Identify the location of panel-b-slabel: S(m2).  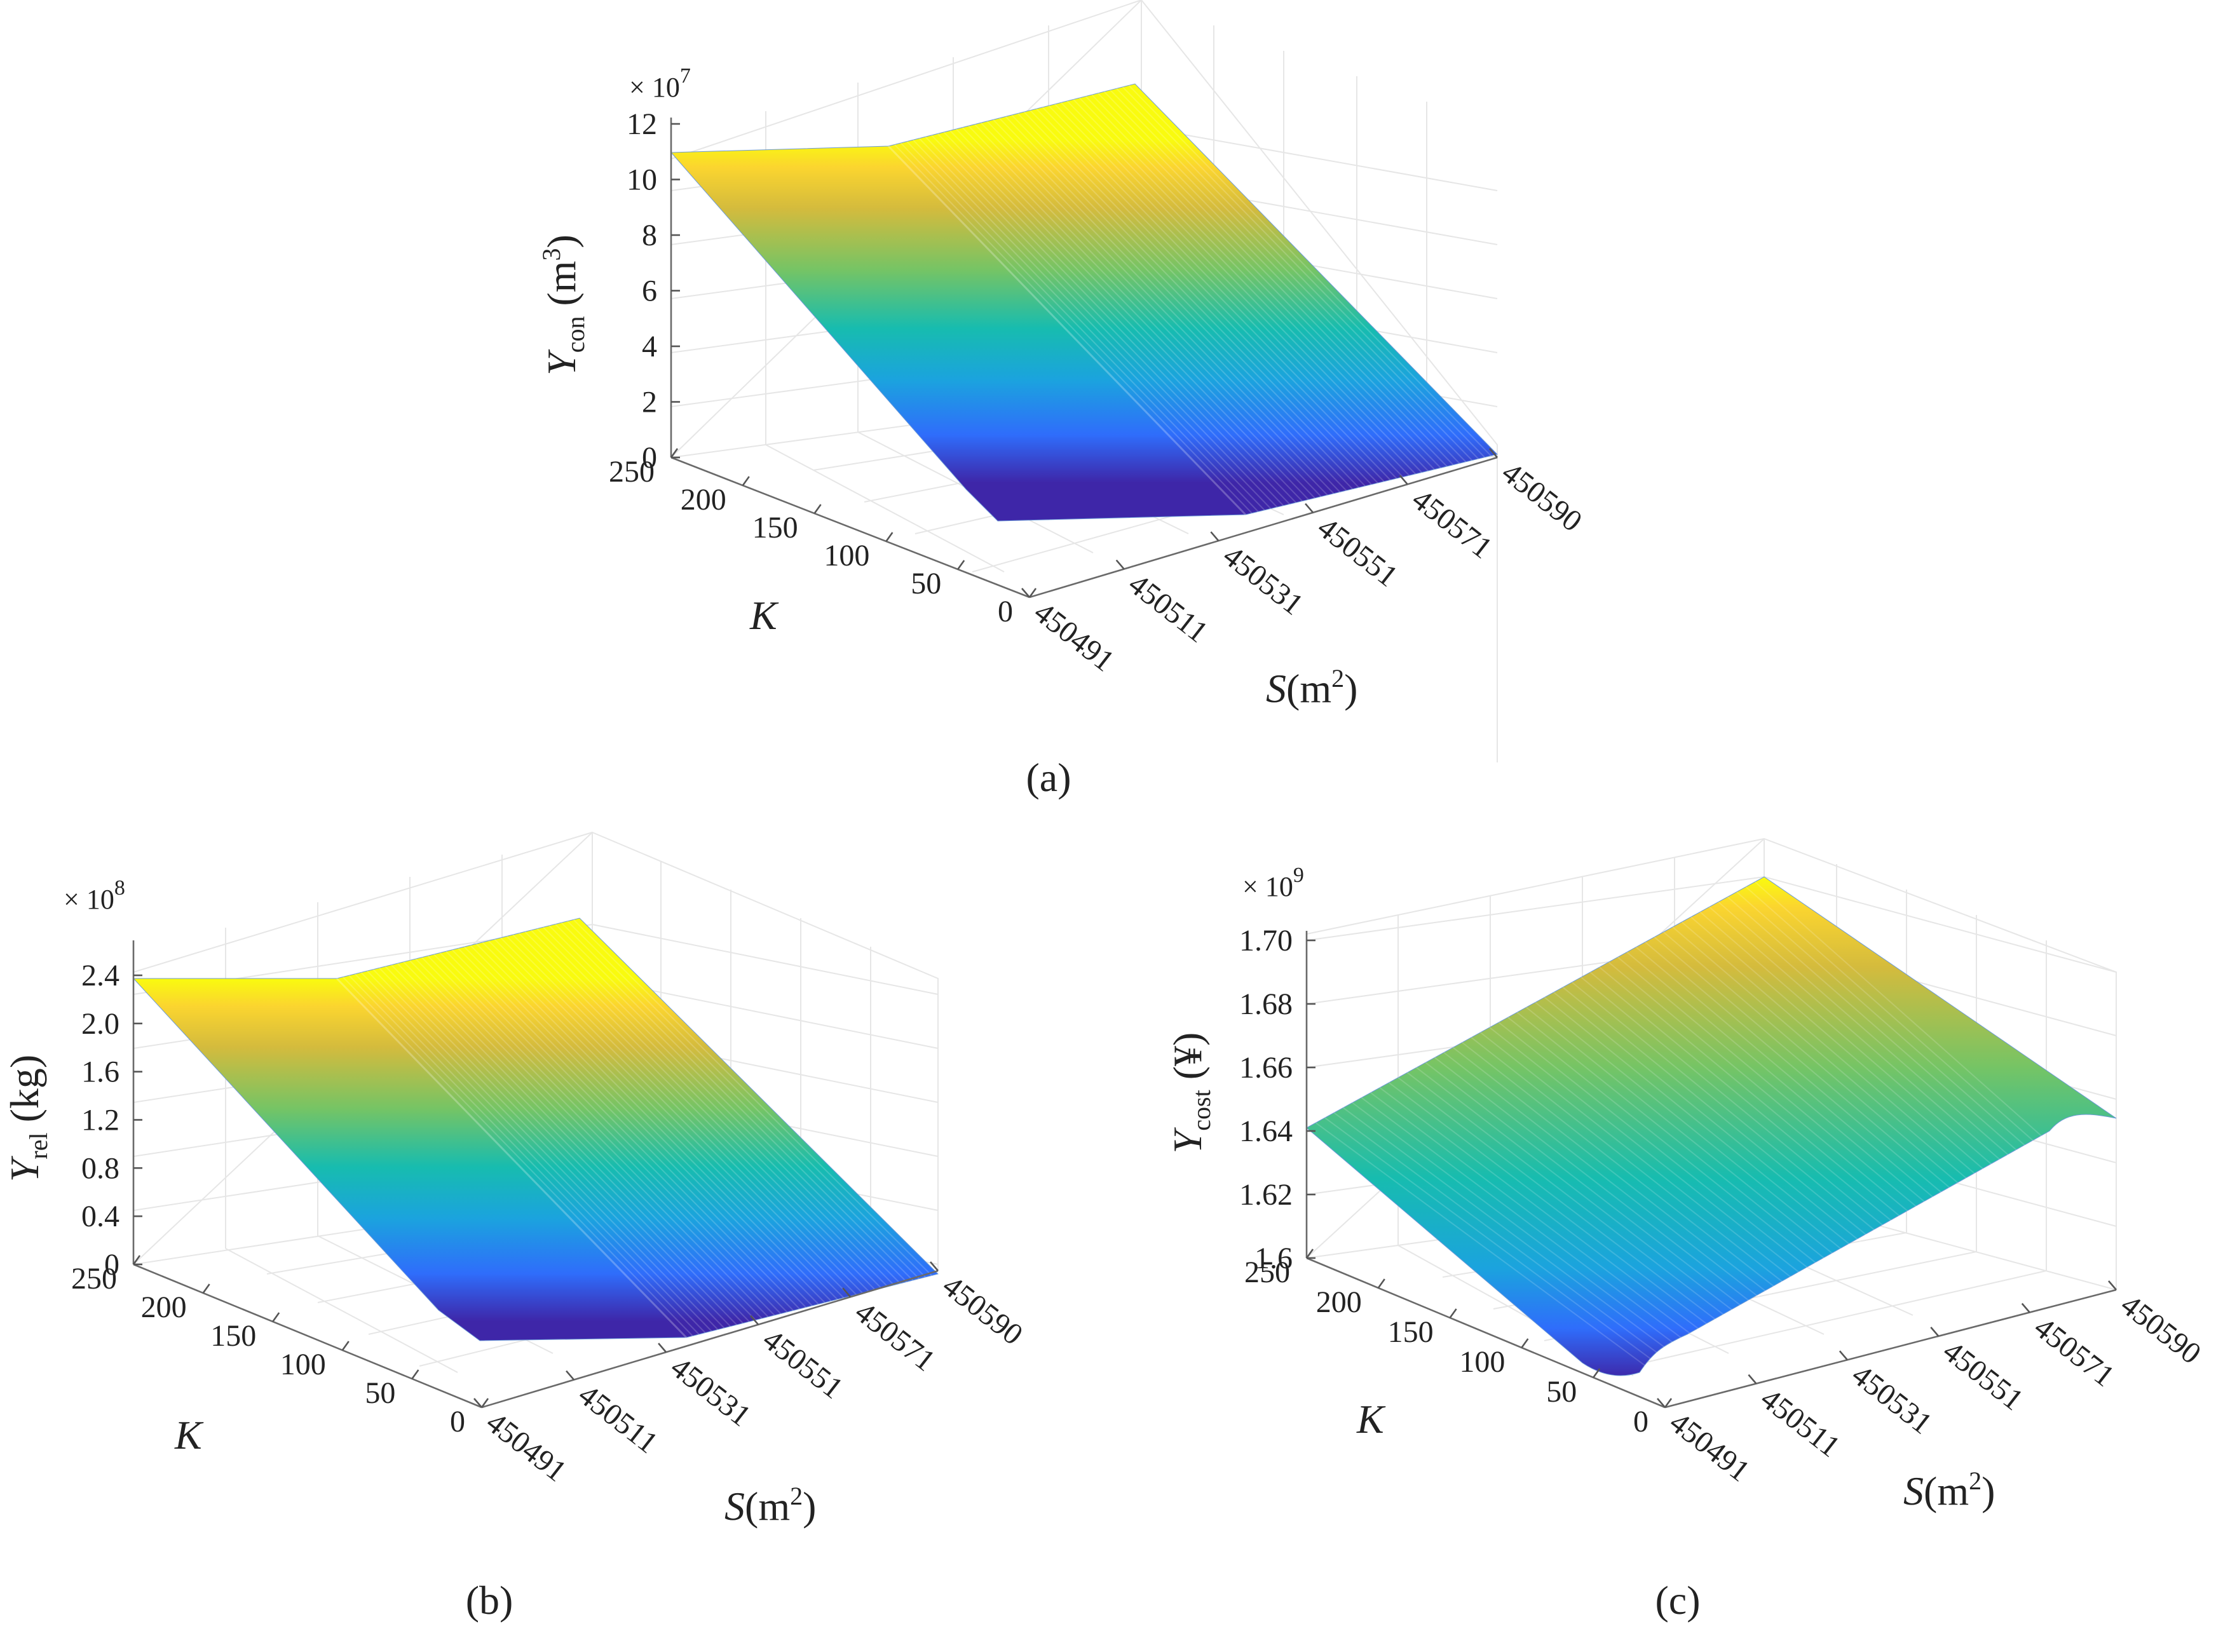
(770, 1505).